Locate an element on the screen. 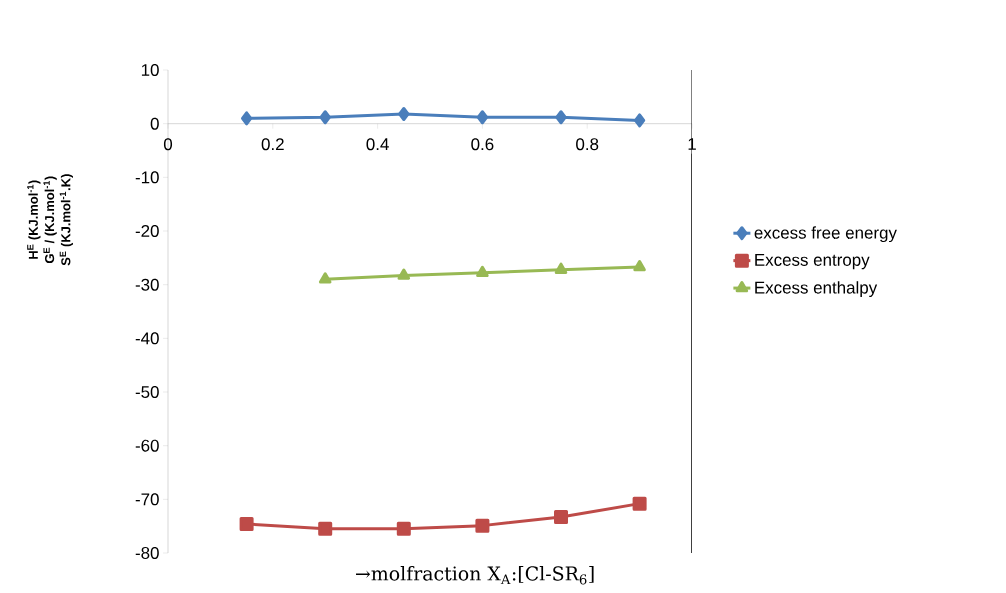 This screenshot has width=1006, height=593. x-axis-title: →molfraction X$_{A}$:[Cl-SR$_{6}$] is located at coordinates (475, 575).